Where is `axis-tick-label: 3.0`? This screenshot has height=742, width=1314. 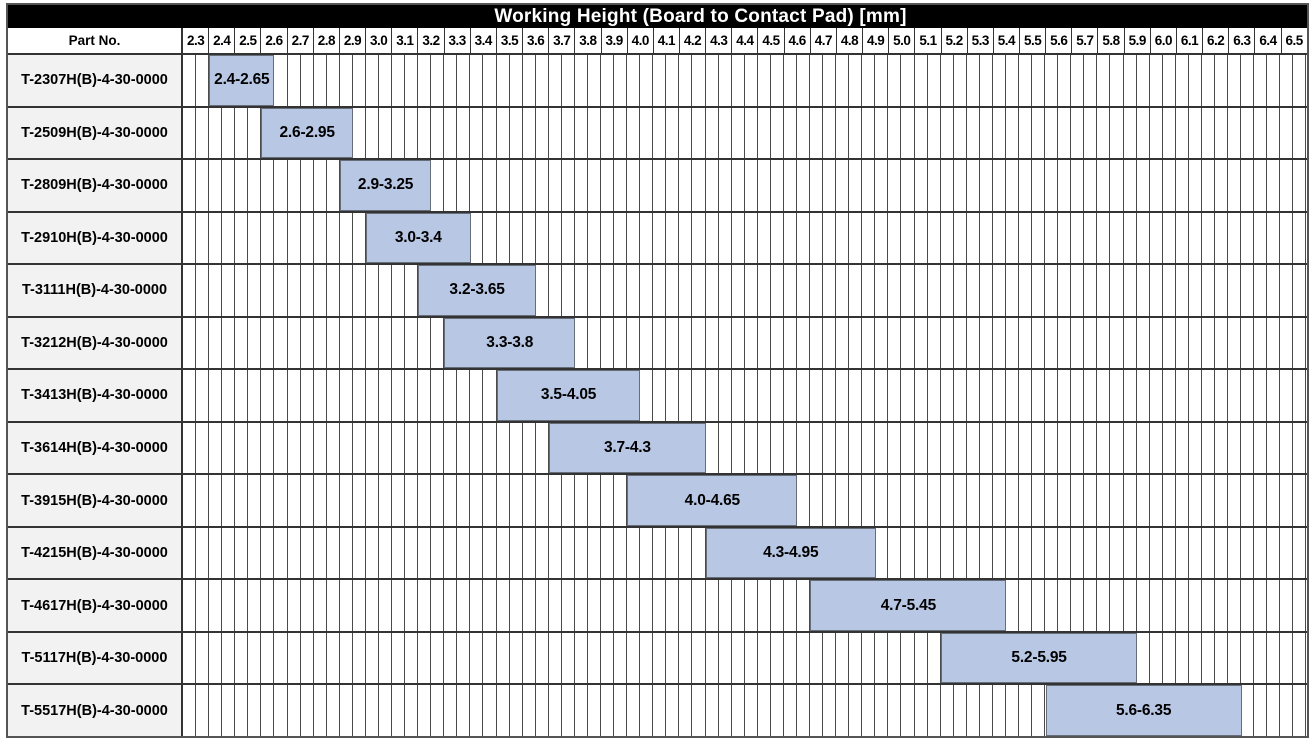 axis-tick-label: 3.0 is located at coordinates (379, 40).